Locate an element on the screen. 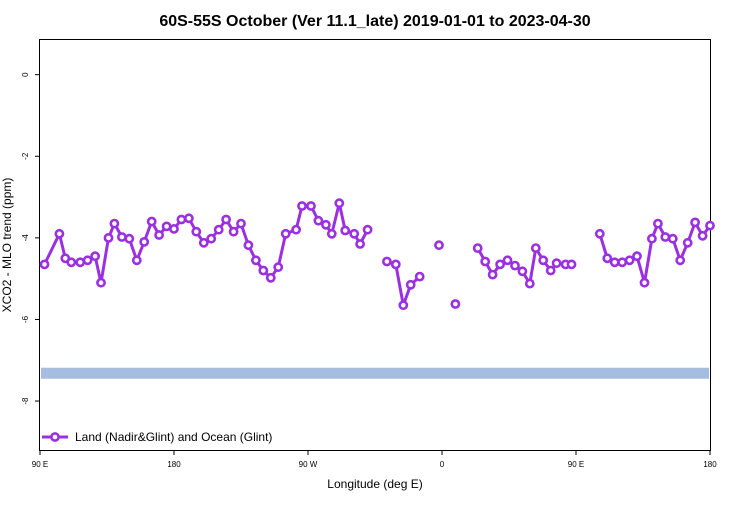 The width and height of the screenshot is (750, 505). x-axis: 90 E 180 90 W 0 90 E 180 is located at coordinates (374, 459).